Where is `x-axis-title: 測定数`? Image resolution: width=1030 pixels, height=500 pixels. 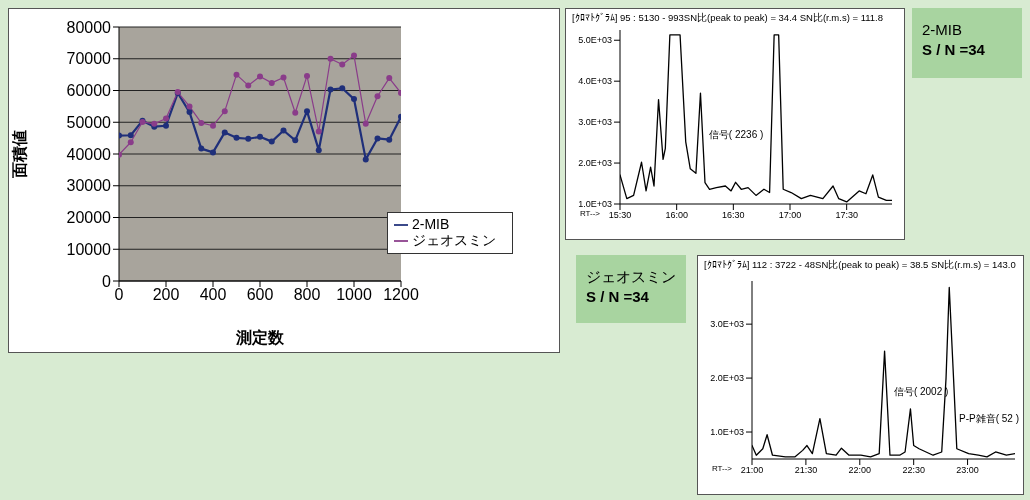
x-axis-title: 測定数 is located at coordinates (260, 337).